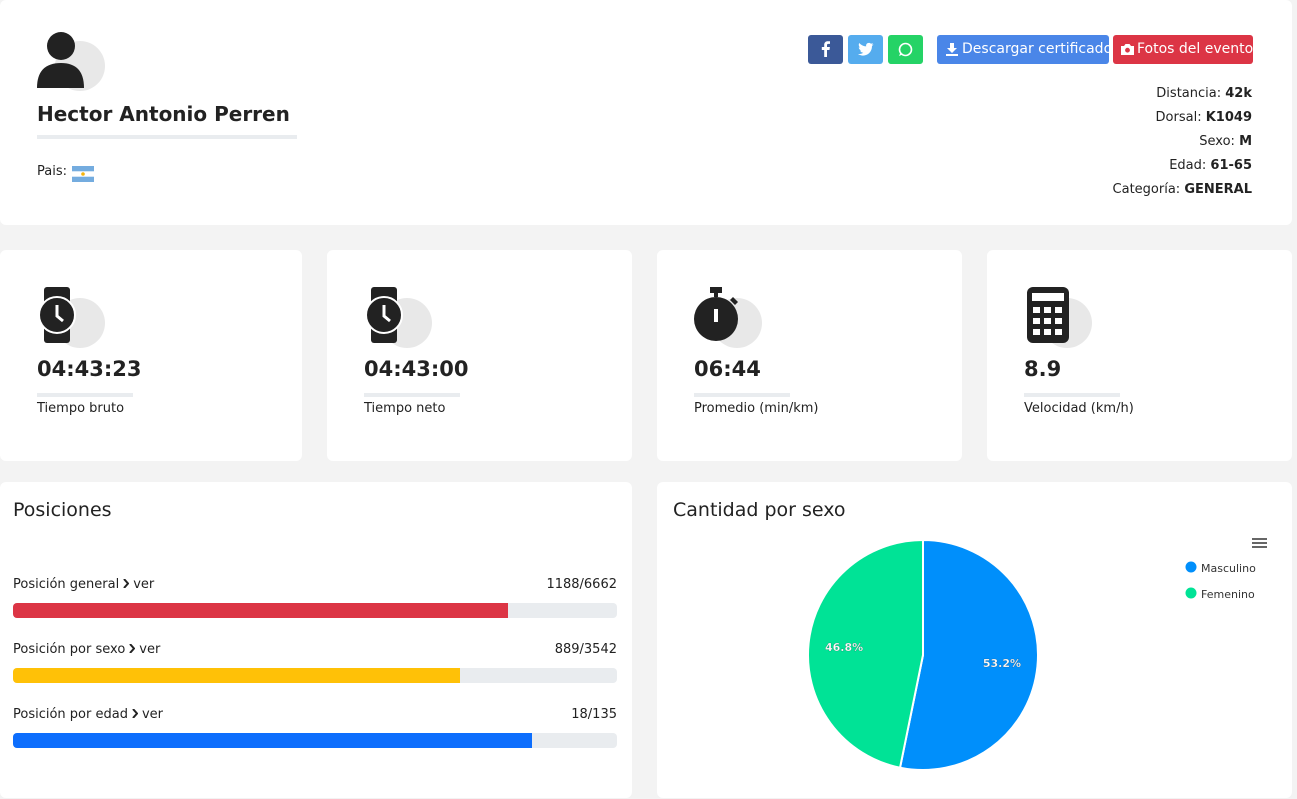  I want to click on whatsapp-button, so click(905, 49).